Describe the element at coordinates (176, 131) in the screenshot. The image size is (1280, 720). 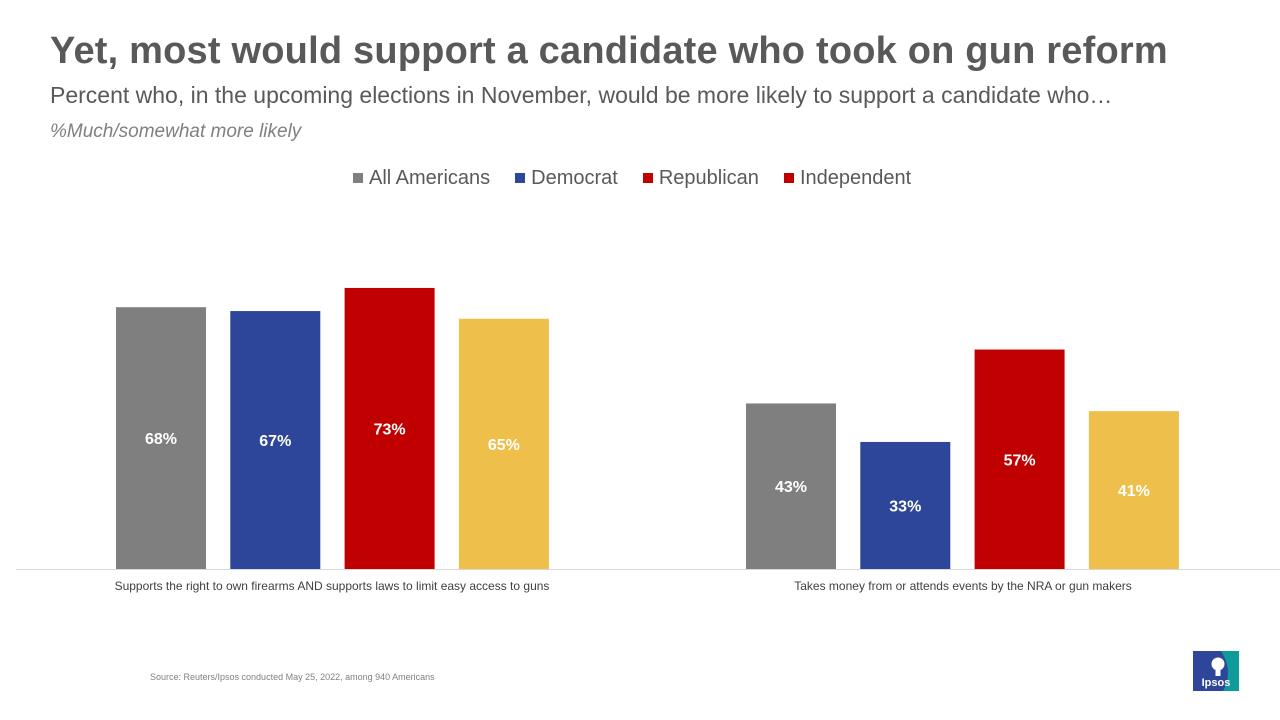
I see `measure-note: %Much/somewhat more likely` at that location.